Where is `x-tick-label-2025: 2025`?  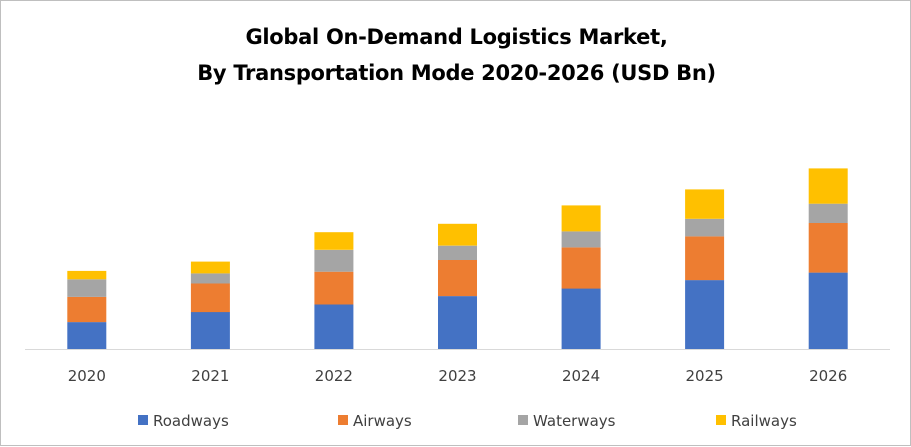 x-tick-label-2025: 2025 is located at coordinates (705, 376).